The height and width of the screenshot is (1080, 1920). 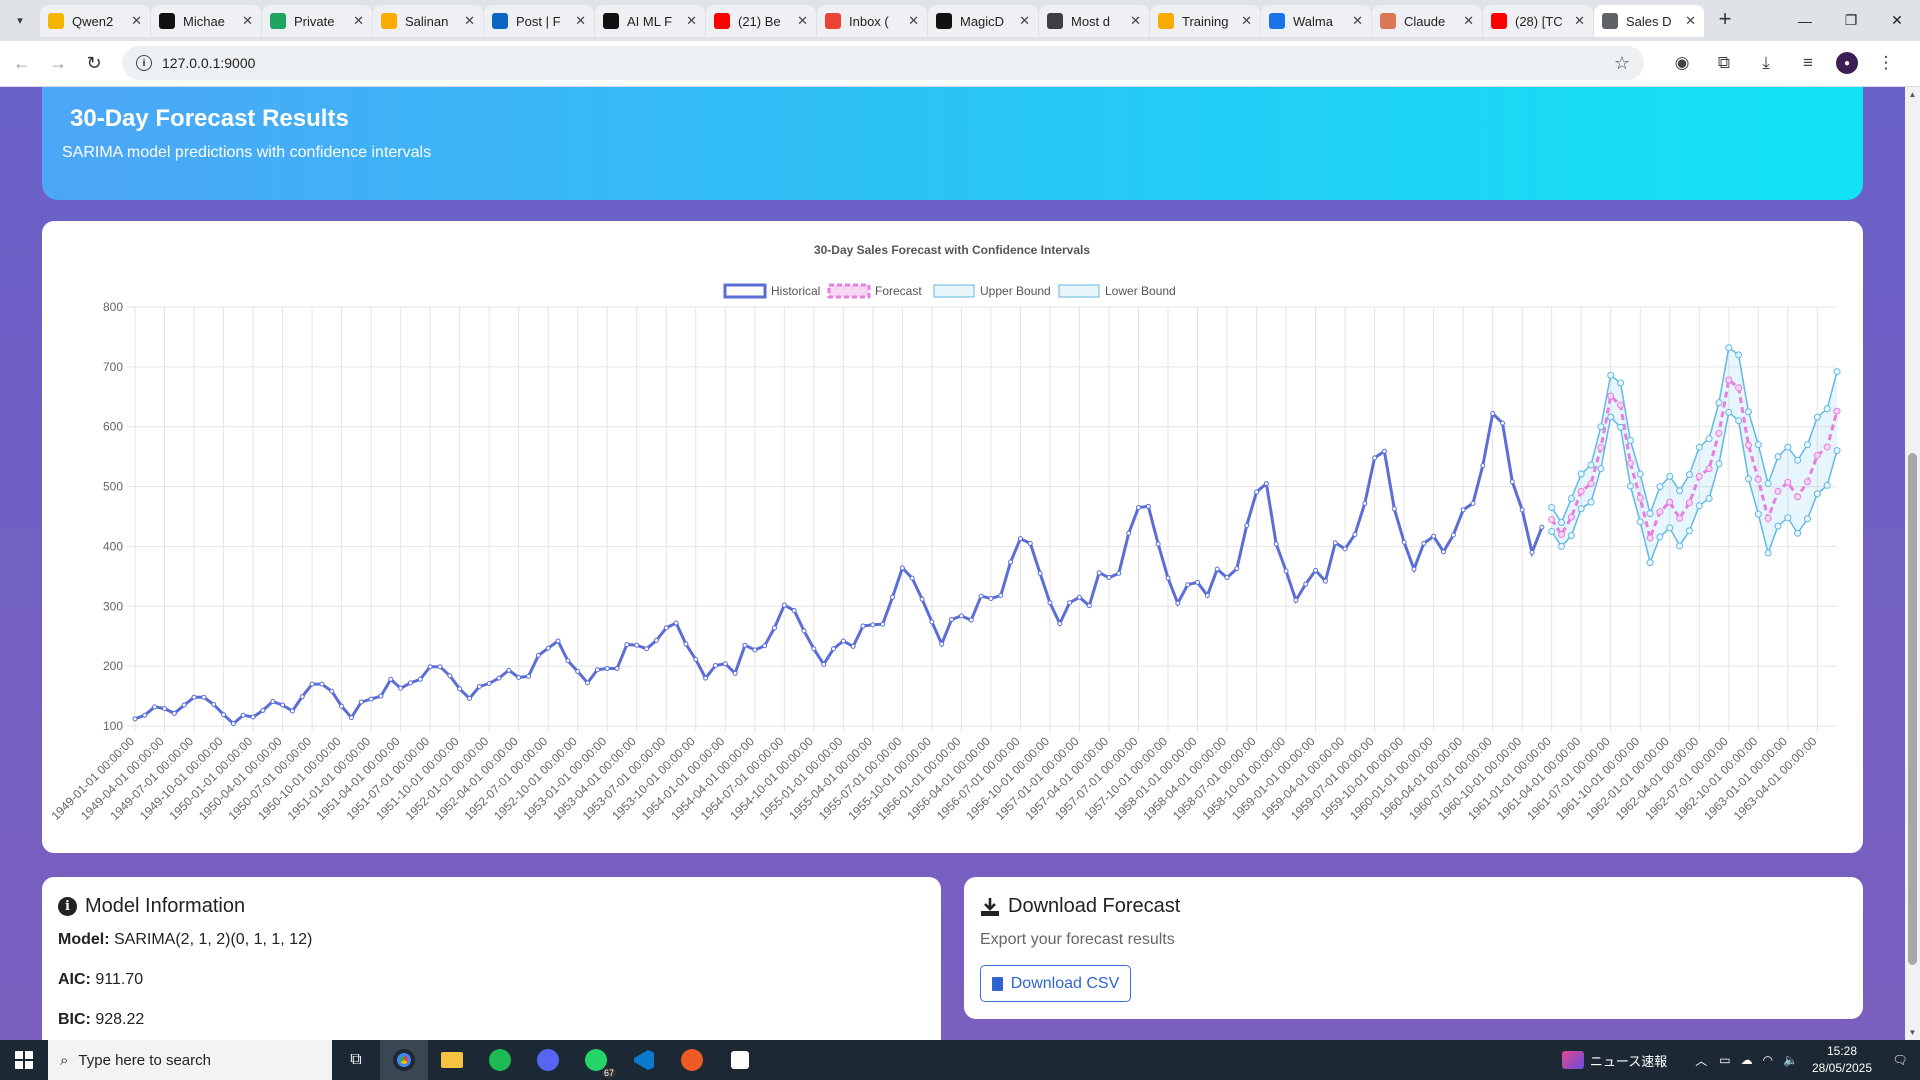 What do you see at coordinates (1701, 1060) in the screenshot?
I see `tray-chevron-icon: ︿` at bounding box center [1701, 1060].